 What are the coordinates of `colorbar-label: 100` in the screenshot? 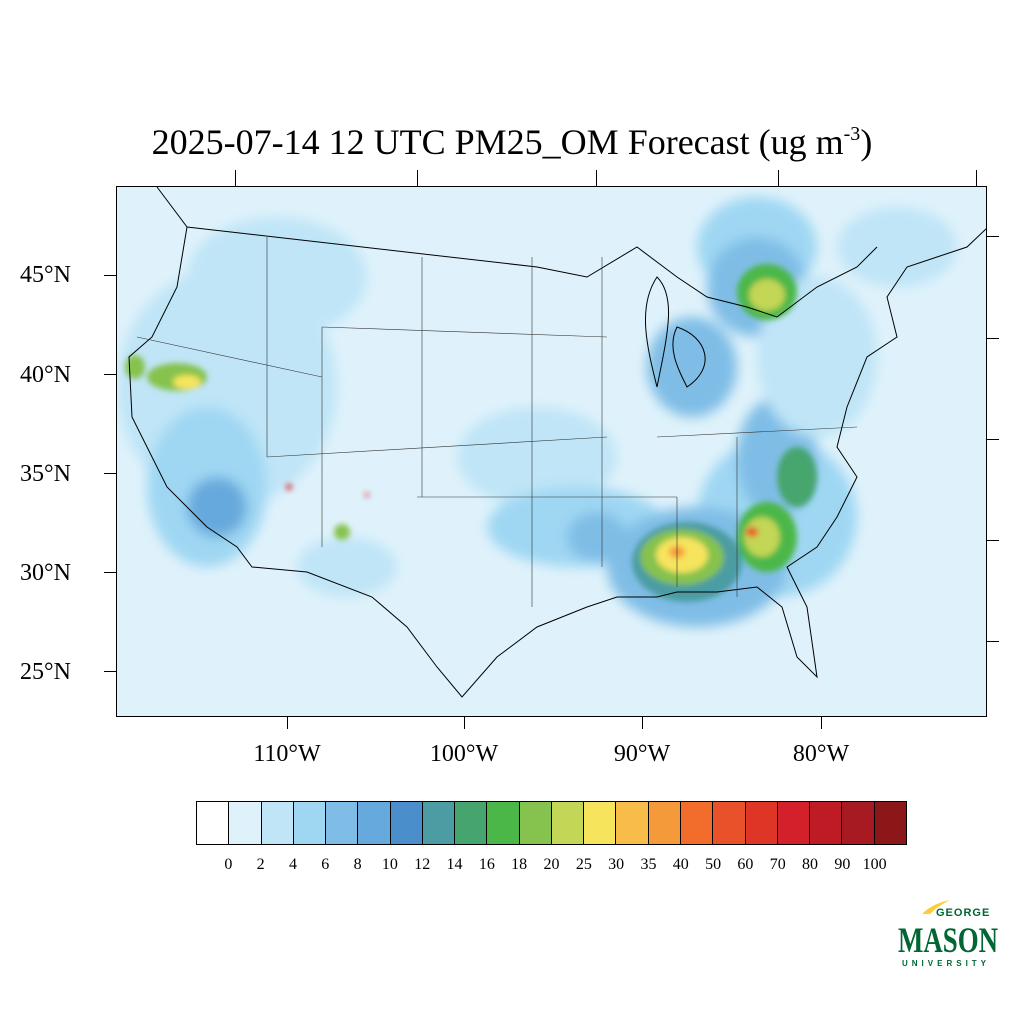 It's located at (874, 864).